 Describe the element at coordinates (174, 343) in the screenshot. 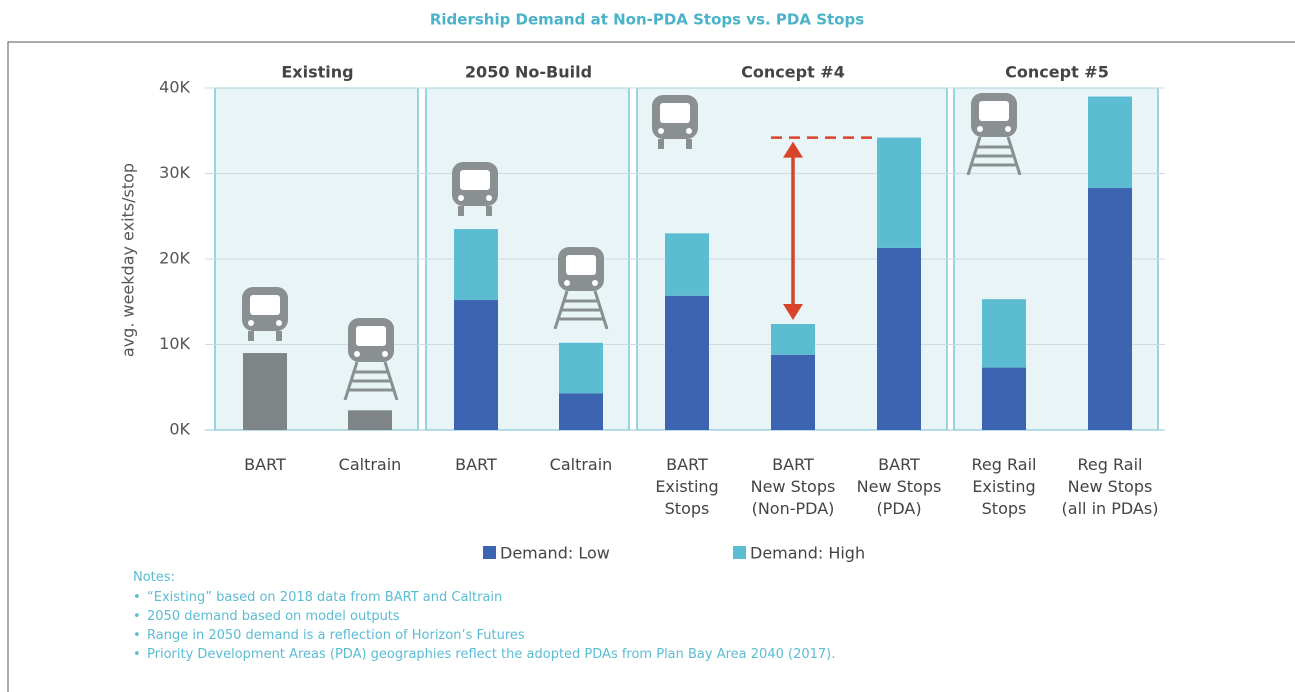

I see `y-tick-label: 10K` at that location.